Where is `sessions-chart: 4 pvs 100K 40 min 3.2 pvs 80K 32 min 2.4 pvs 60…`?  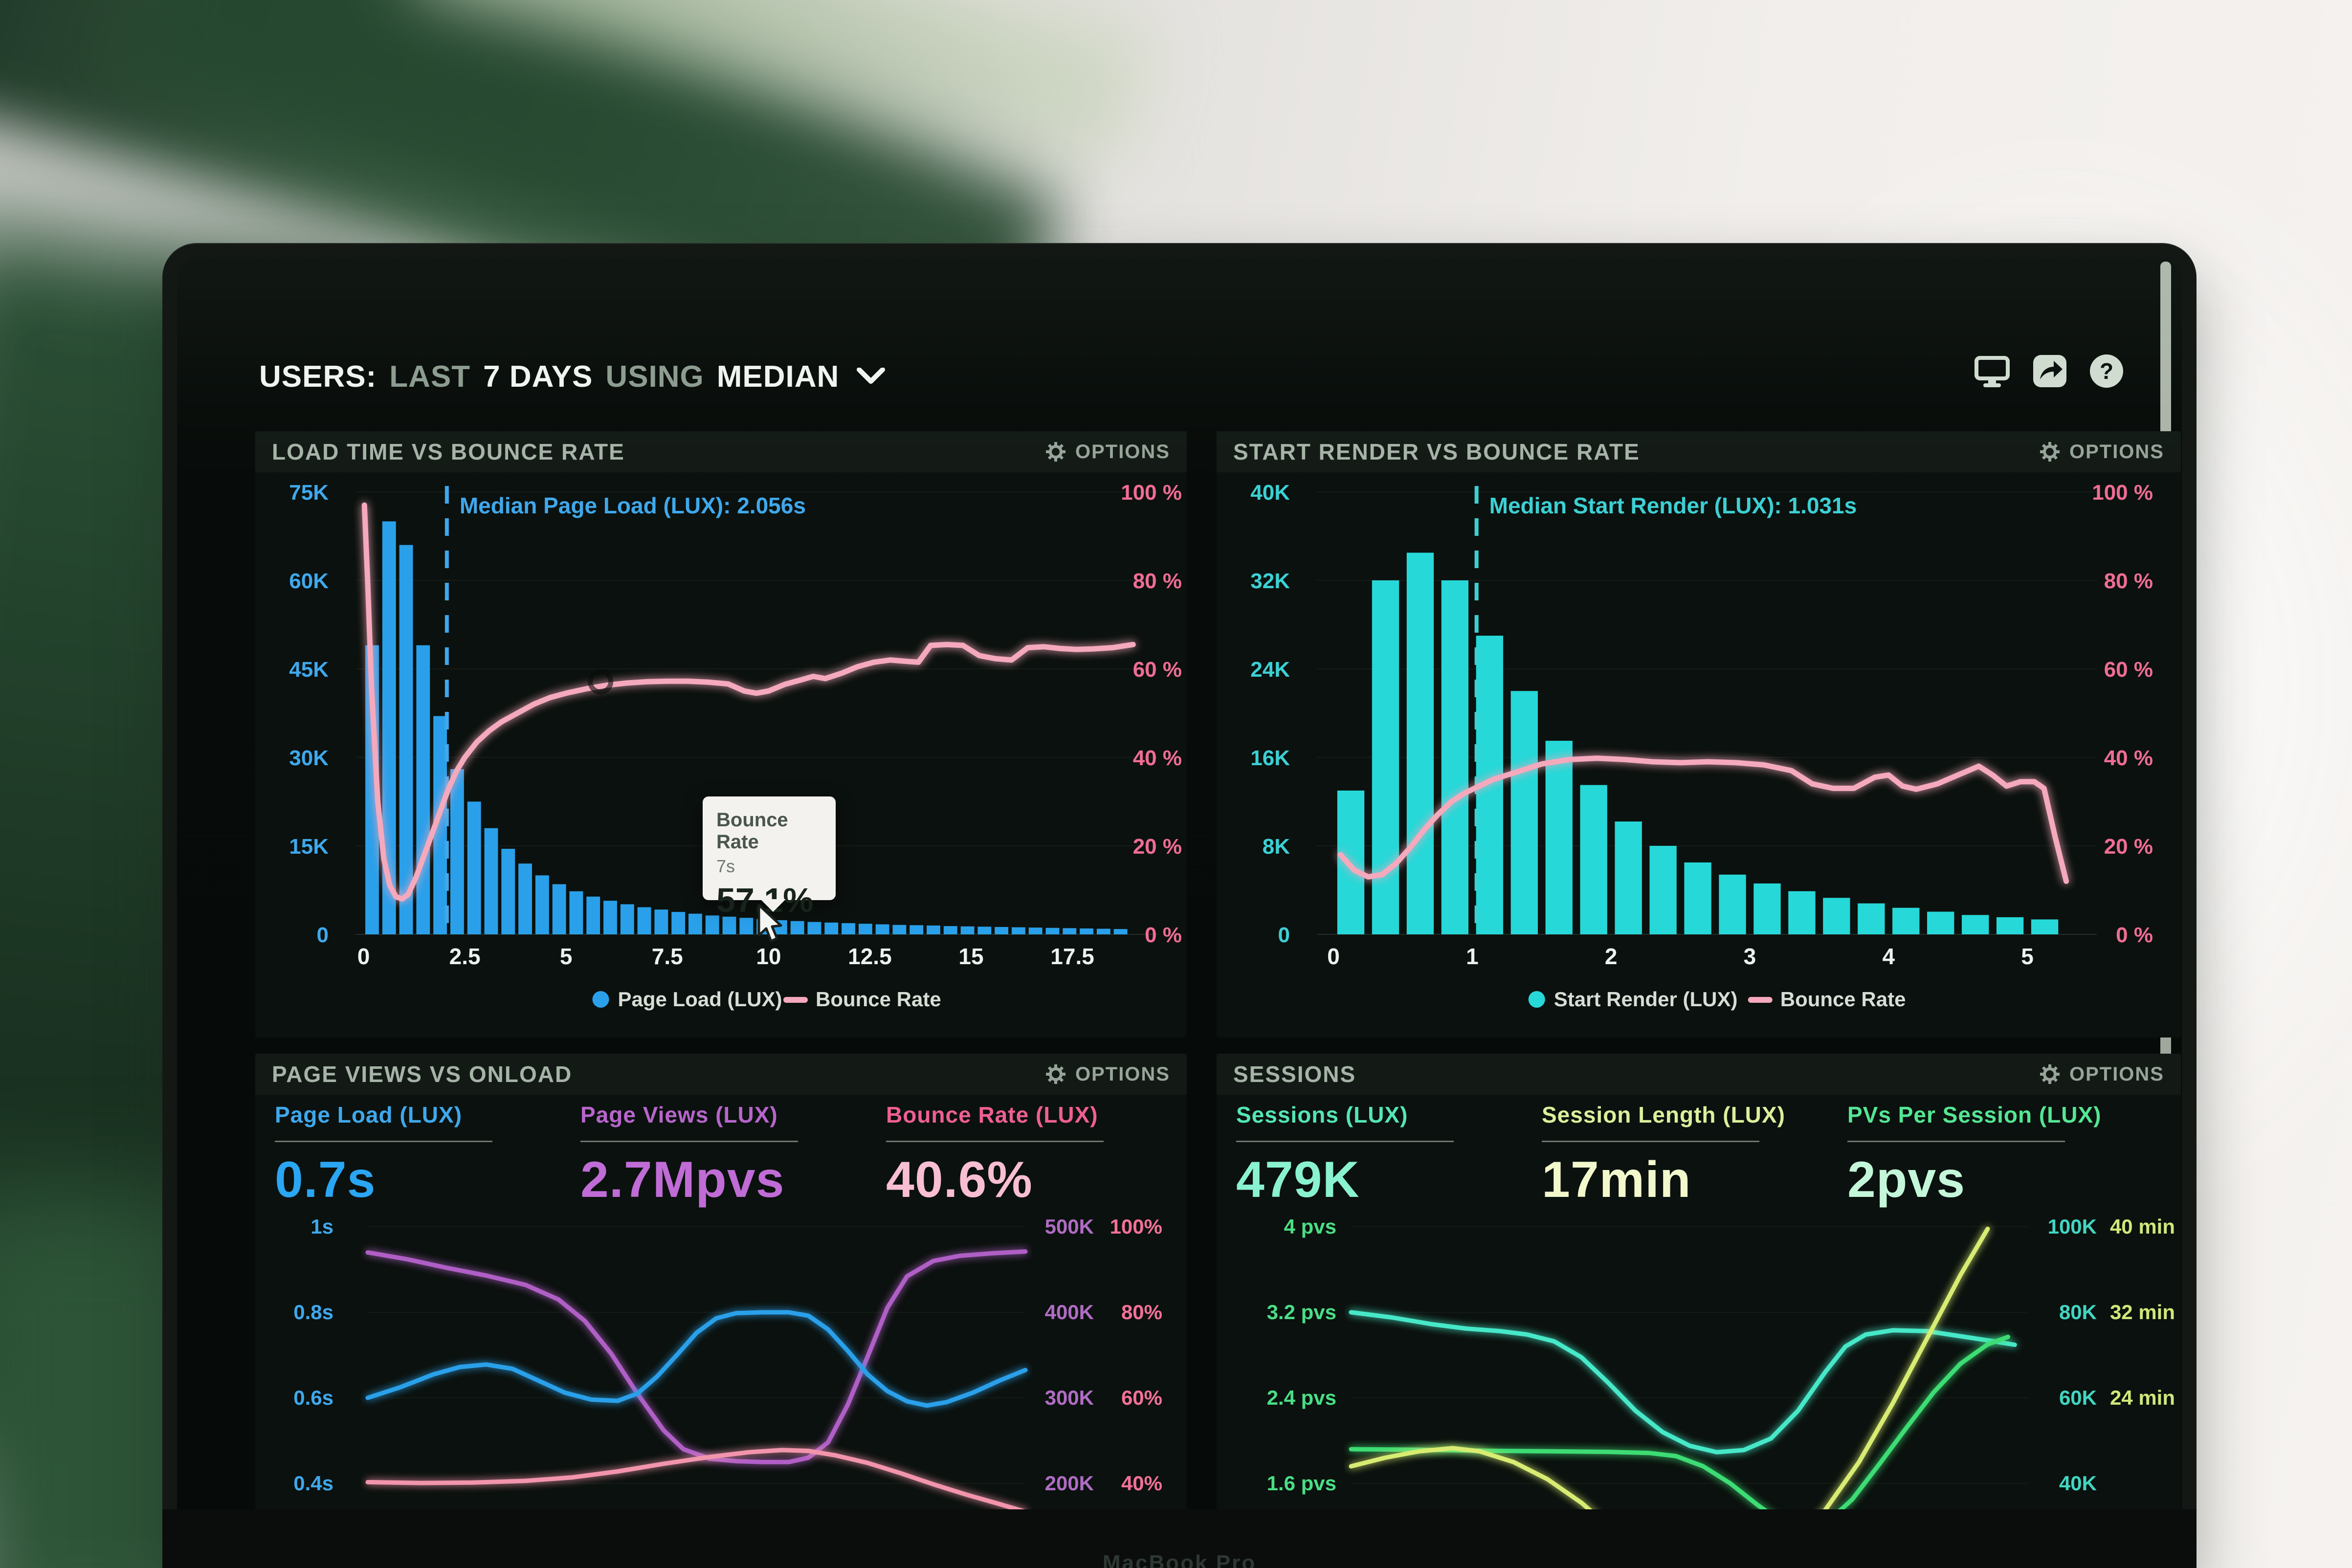
sessions-chart: 4 pvs 100K 40 min 3.2 pvs 80K 32 min 2.4 pvs 60… is located at coordinates (1699, 1302).